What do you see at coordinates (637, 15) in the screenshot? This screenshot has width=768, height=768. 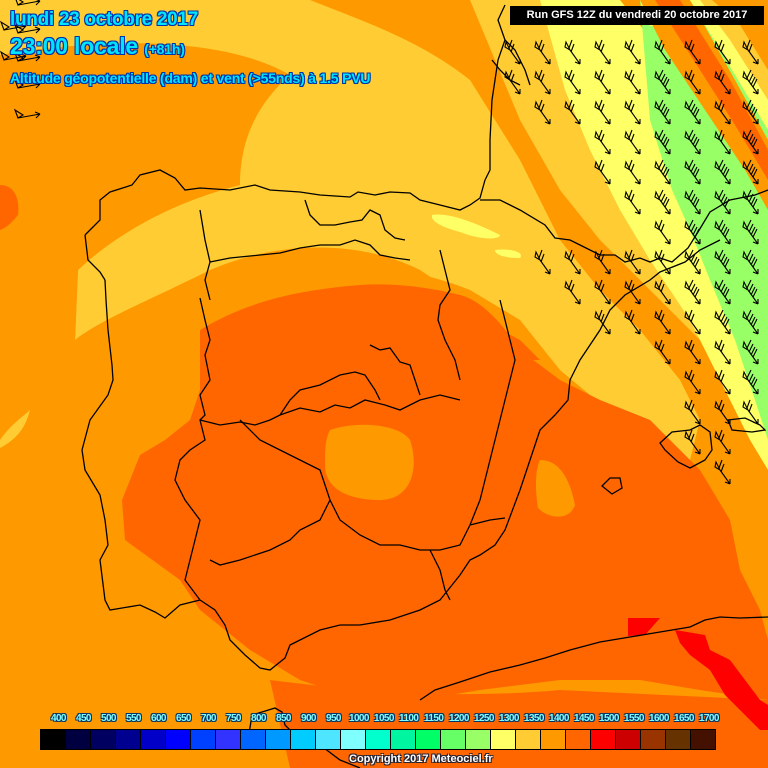 I see `model-run-label: Run GFS 12Z du vendredi 20 octobre 2017` at bounding box center [637, 15].